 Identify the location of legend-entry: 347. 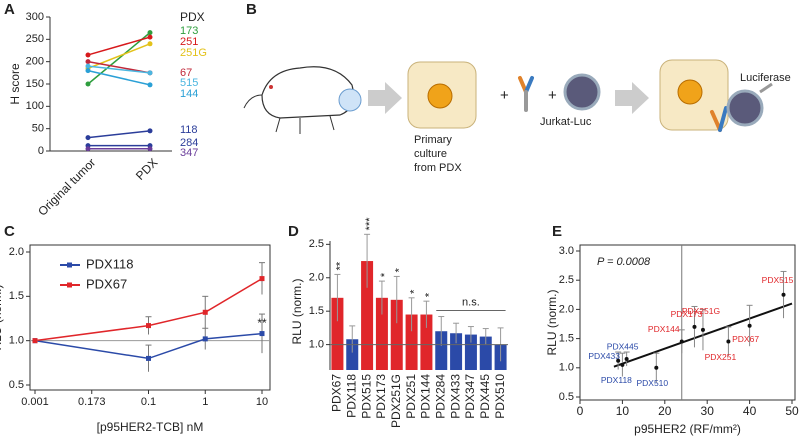
(189, 153).